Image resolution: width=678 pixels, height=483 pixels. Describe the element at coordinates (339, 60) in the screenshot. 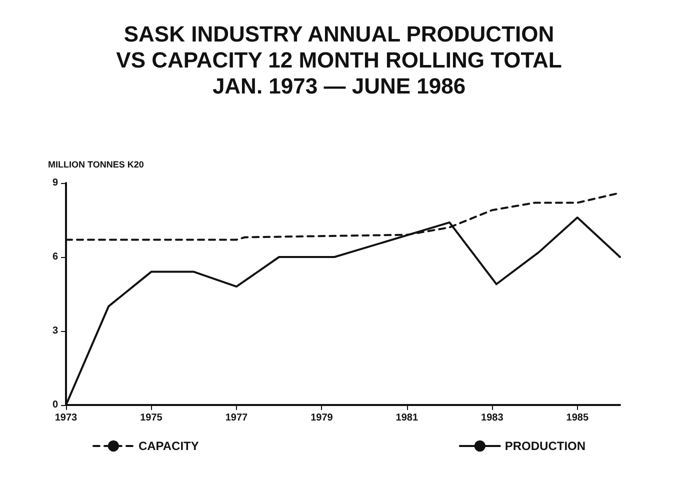

I see `chart-title: SASK INDUSTRY ANNUAL PRODUCTION VS CAPACITY 12 MONTH ROLLING TOTAL JAN. 1973 — JUNE 1986` at that location.